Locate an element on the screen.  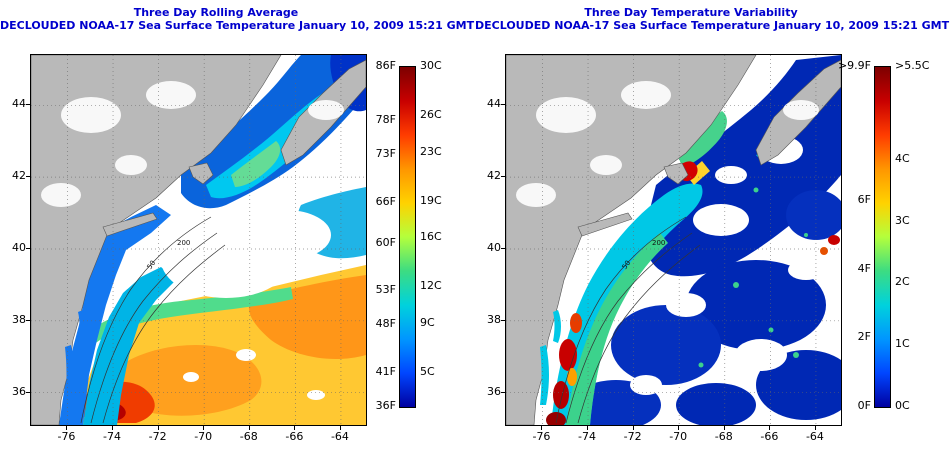
colorbar-fahrenheit-label: >9.9F is located at coordinates (854, 65).